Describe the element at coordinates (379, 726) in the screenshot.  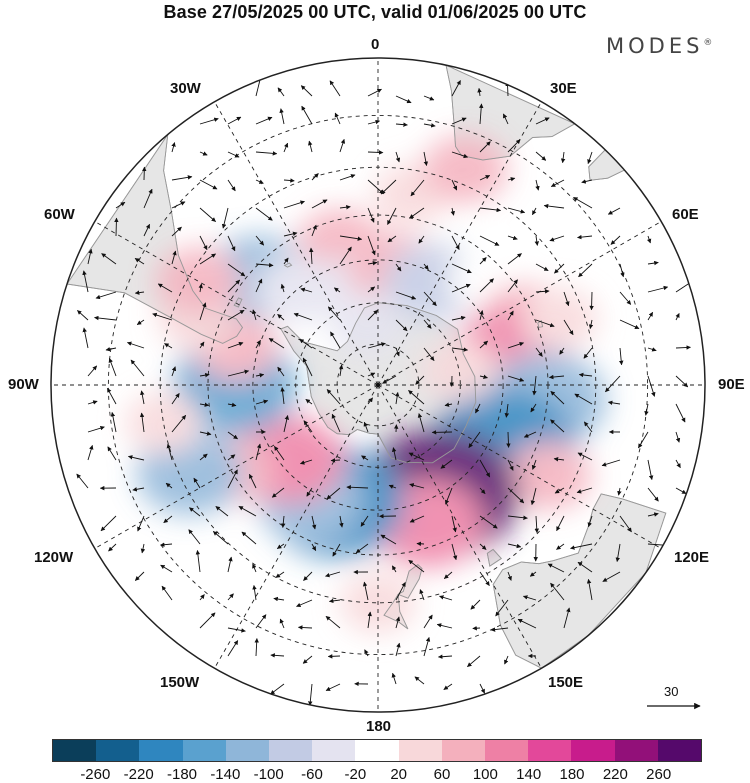
I see `lon-label-180: 180` at that location.